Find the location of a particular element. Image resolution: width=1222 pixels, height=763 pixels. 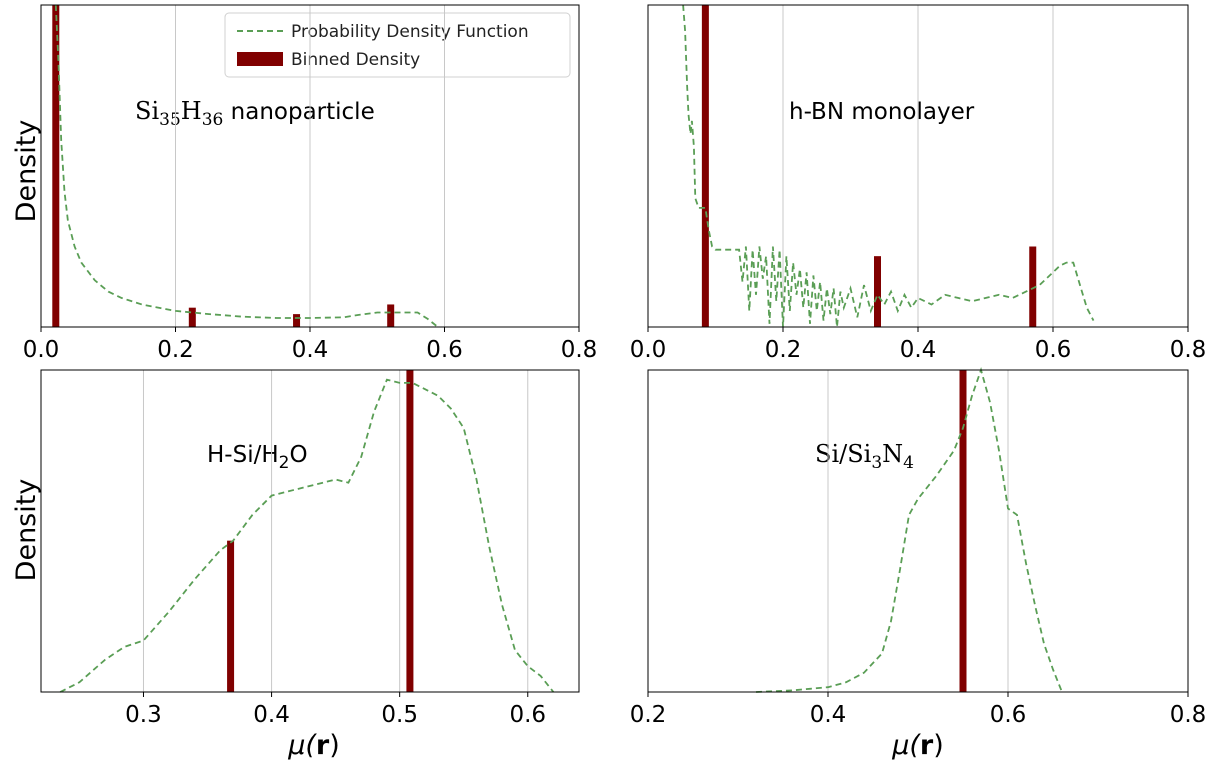

ylabel-bottom-left: Density is located at coordinates (26, 530).